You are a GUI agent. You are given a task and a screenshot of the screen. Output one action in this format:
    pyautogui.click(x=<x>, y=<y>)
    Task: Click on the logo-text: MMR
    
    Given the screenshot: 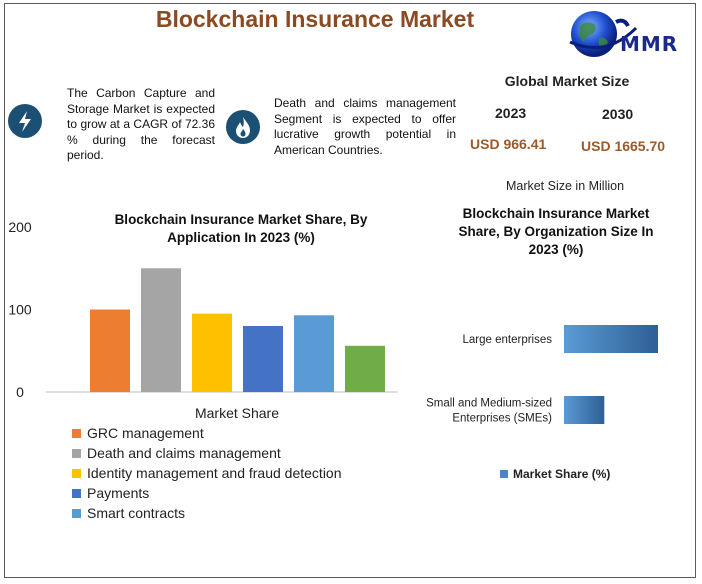 What is the action you would take?
    pyautogui.click(x=649, y=44)
    